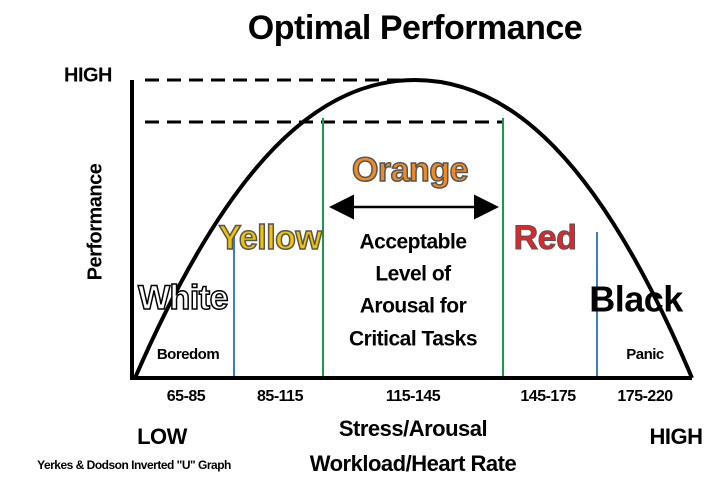  I want to click on zone-note: Critical Tasks, so click(413, 339).